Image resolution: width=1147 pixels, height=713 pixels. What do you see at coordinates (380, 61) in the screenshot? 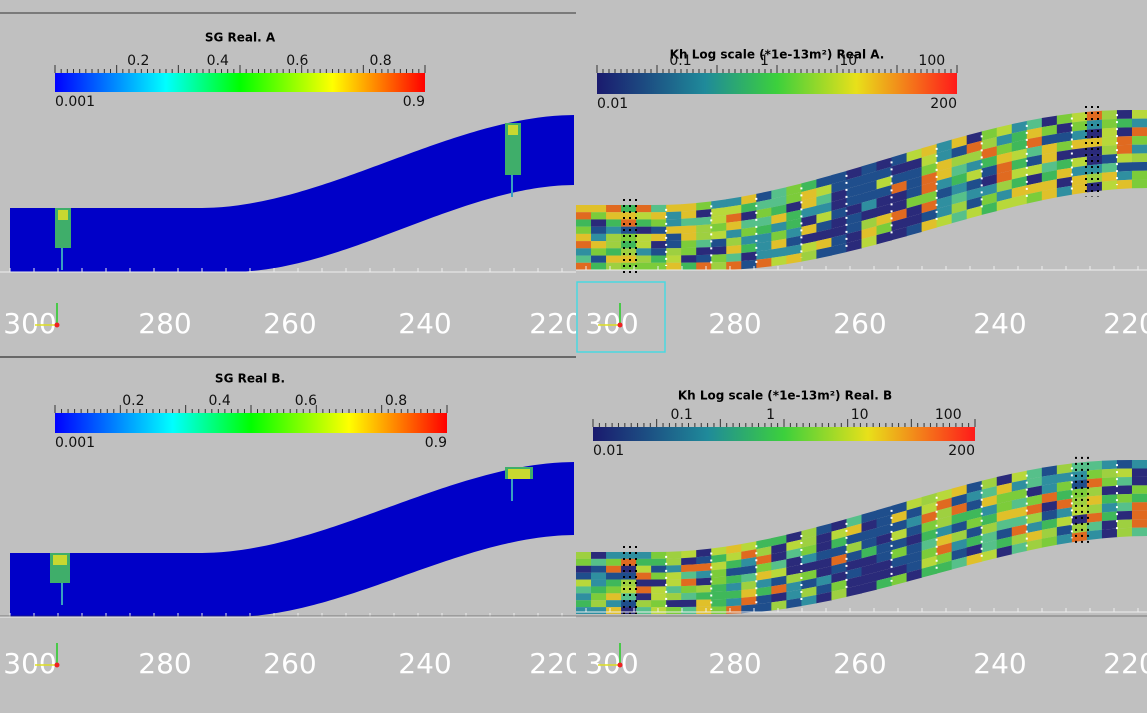
I see `colorbar-tick-label: 0.8` at bounding box center [380, 61].